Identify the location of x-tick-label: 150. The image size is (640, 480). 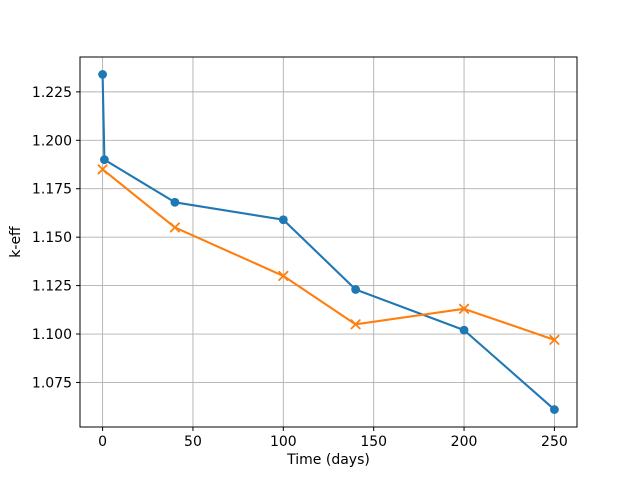
(373, 442).